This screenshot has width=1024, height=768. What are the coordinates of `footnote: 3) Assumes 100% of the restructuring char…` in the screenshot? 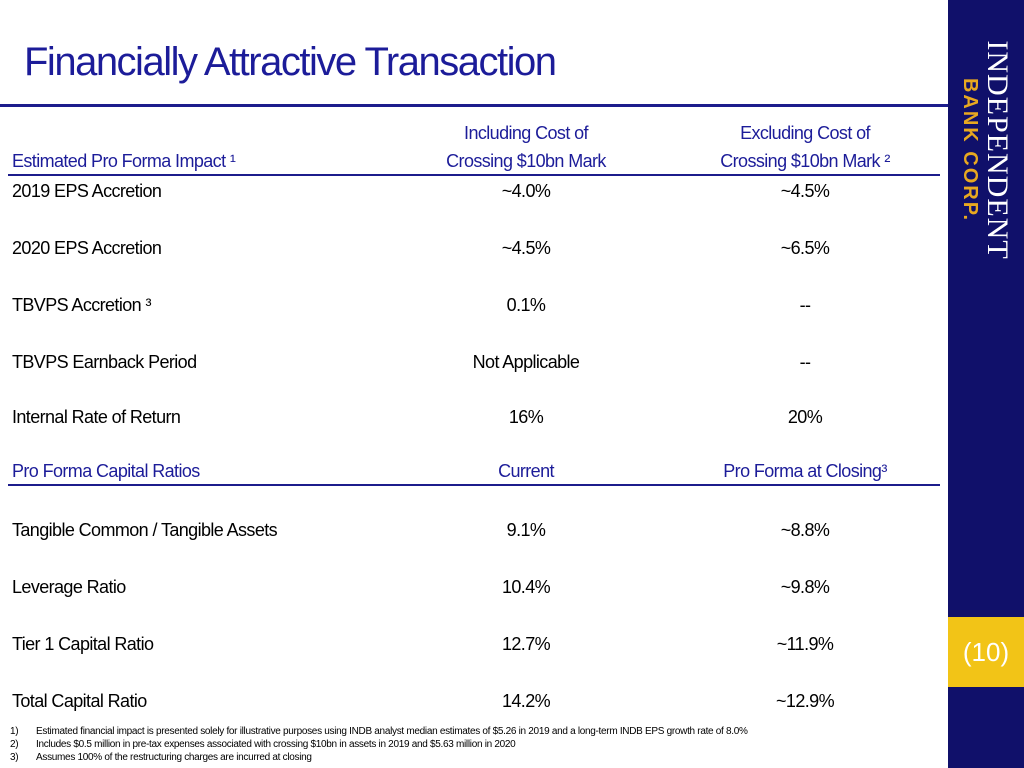 It's located at (161, 757).